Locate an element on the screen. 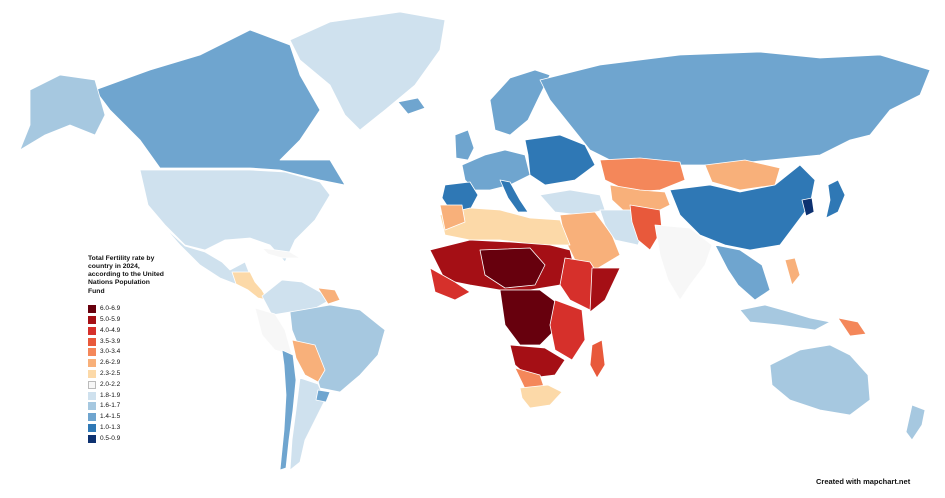 The image size is (945, 498). legend-label: 2.3-2.5 is located at coordinates (110, 374).